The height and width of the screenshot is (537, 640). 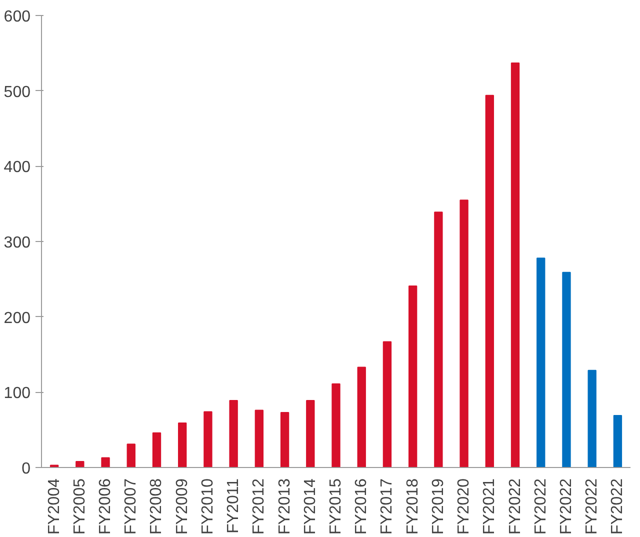 I want to click on y-tick-label: 300, so click(x=17, y=243).